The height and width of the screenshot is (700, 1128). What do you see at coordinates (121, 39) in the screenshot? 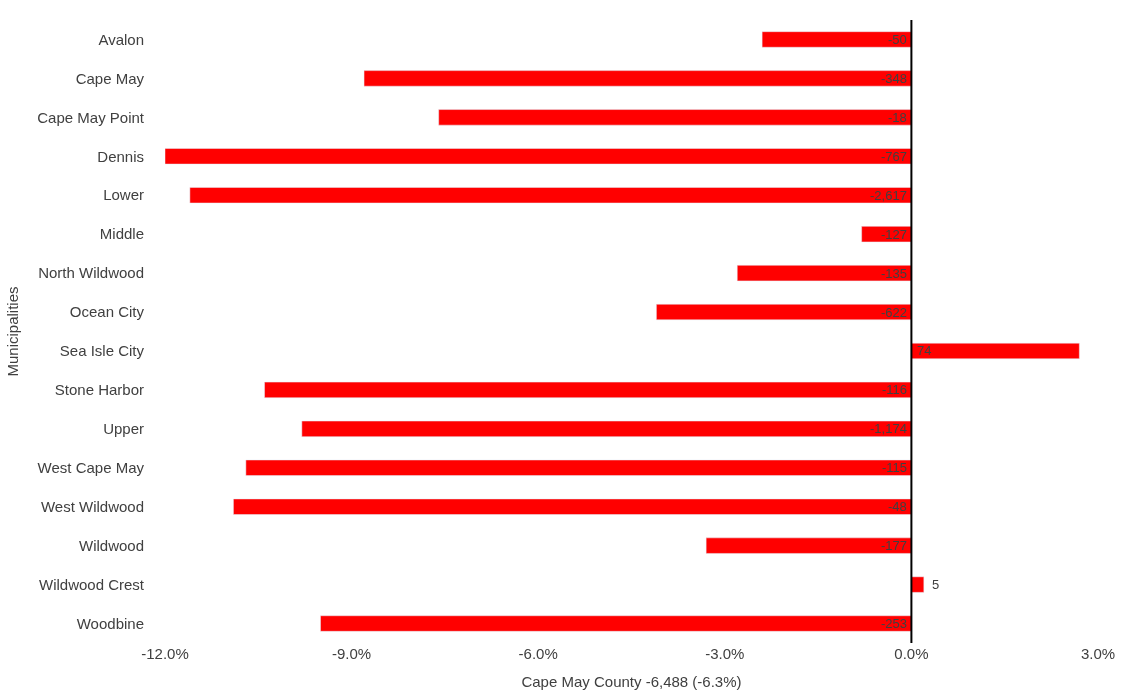
I see `y-tick-label: Avalon` at bounding box center [121, 39].